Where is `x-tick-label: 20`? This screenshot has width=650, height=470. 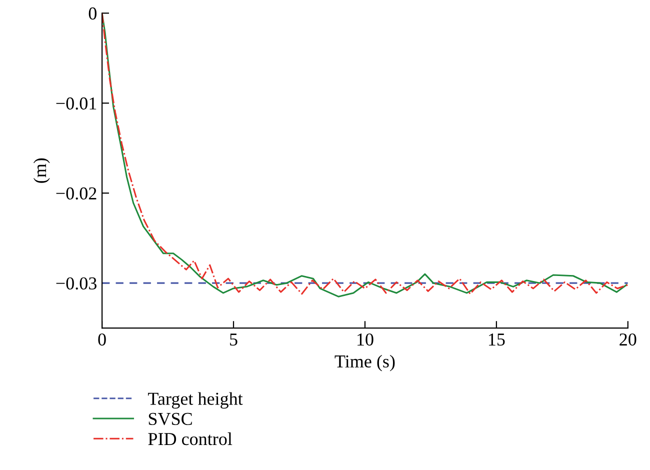 x-tick-label: 20 is located at coordinates (628, 339).